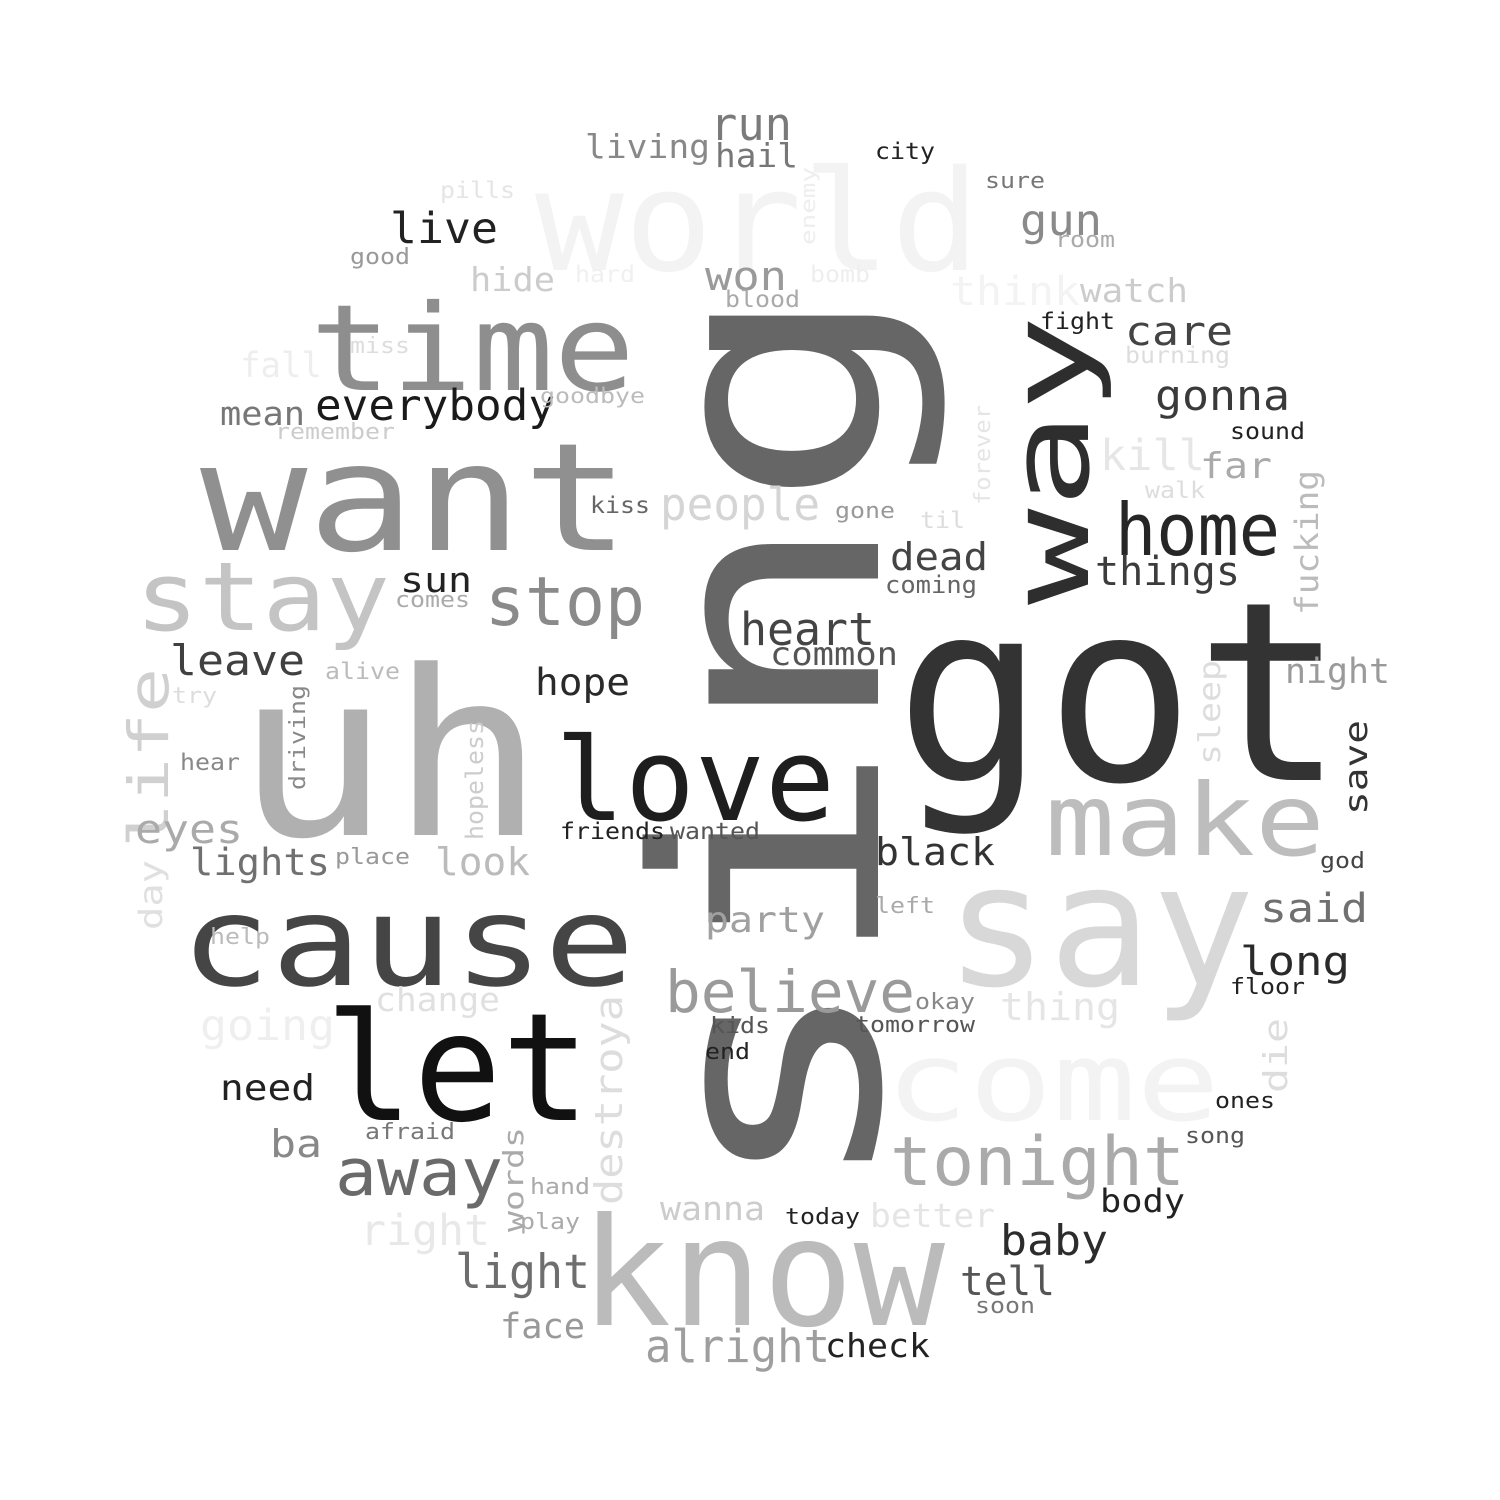  Describe the element at coordinates (436, 581) in the screenshot. I see `word-sun: sun` at that location.